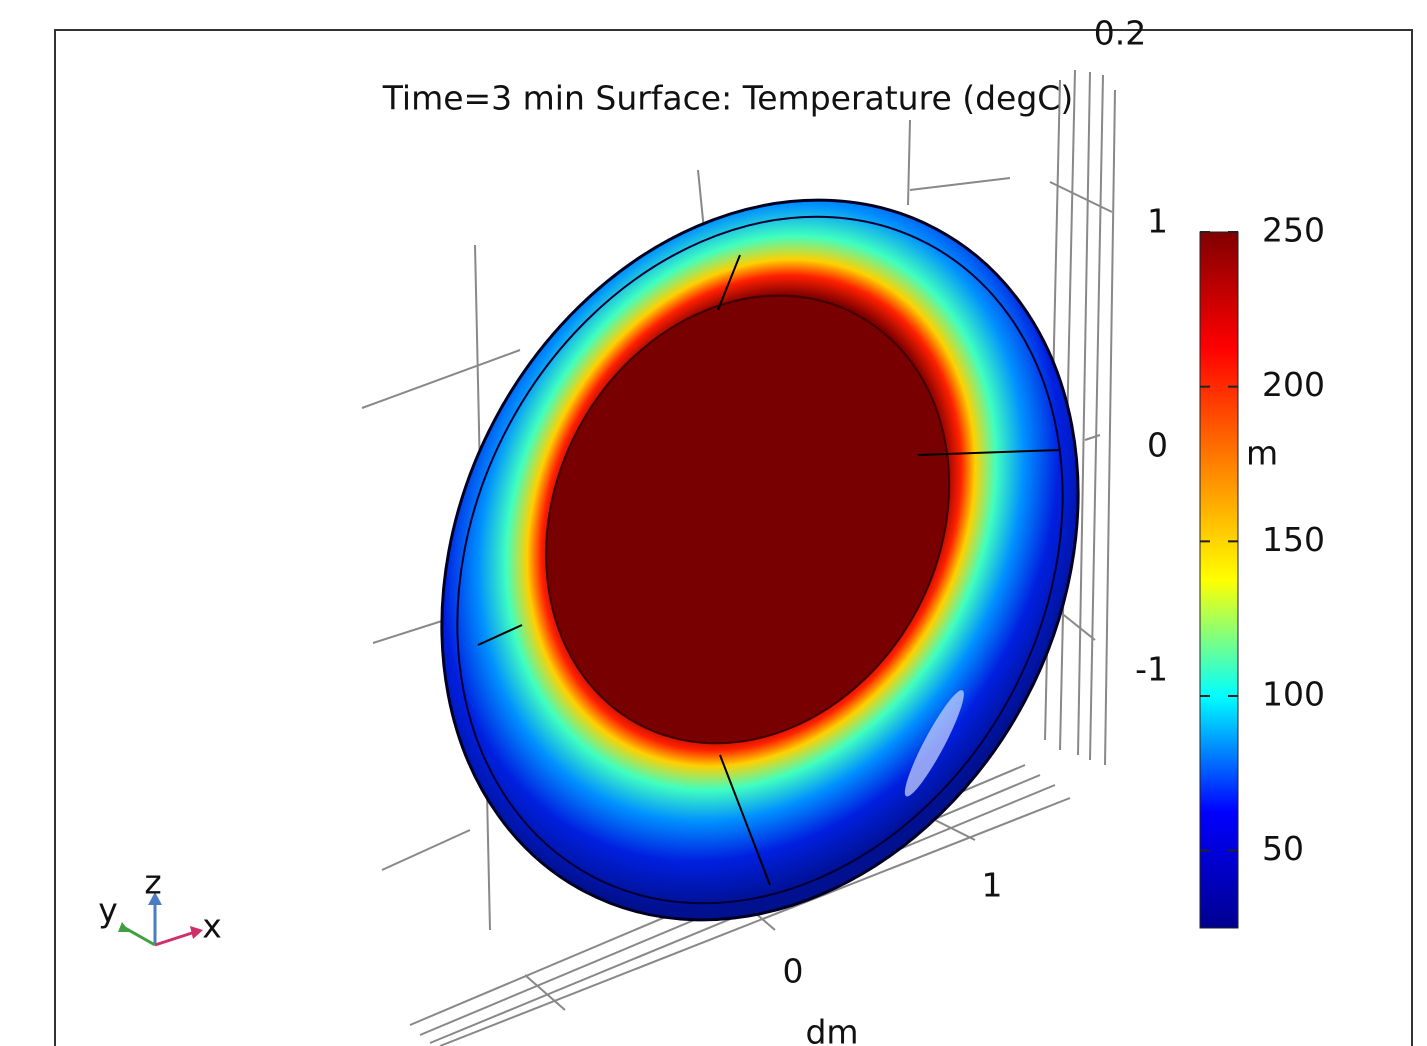 The image size is (1427, 1046). Describe the element at coordinates (1120, 33) in the screenshot. I see `y-tick-label: 0.2` at that location.